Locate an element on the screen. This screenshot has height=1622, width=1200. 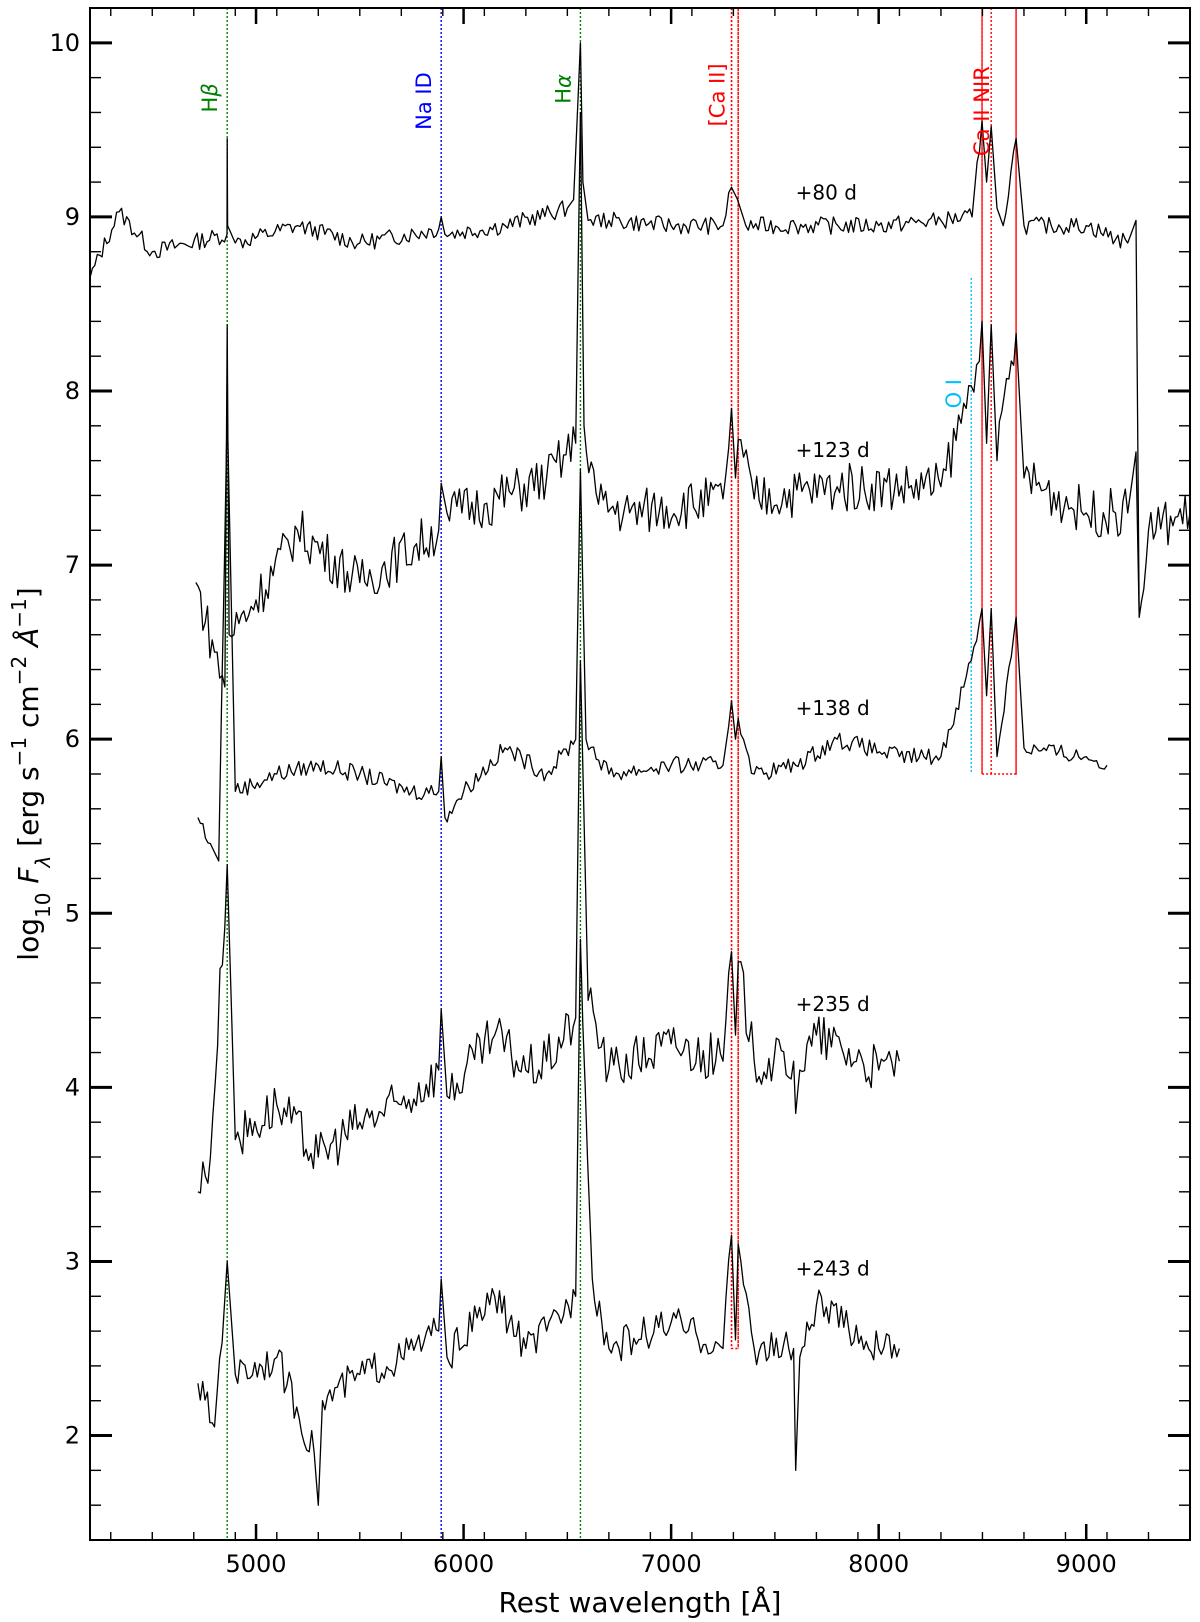
x-tick-label: 5000 is located at coordinates (255, 1564).